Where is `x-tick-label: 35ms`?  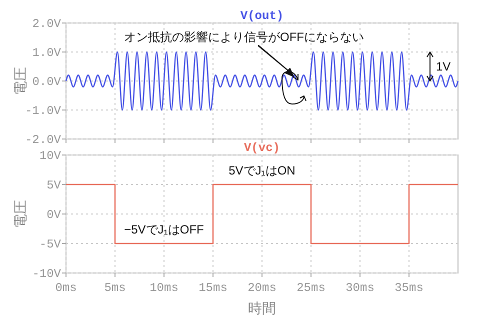 x-tick-label: 35ms is located at coordinates (409, 288).